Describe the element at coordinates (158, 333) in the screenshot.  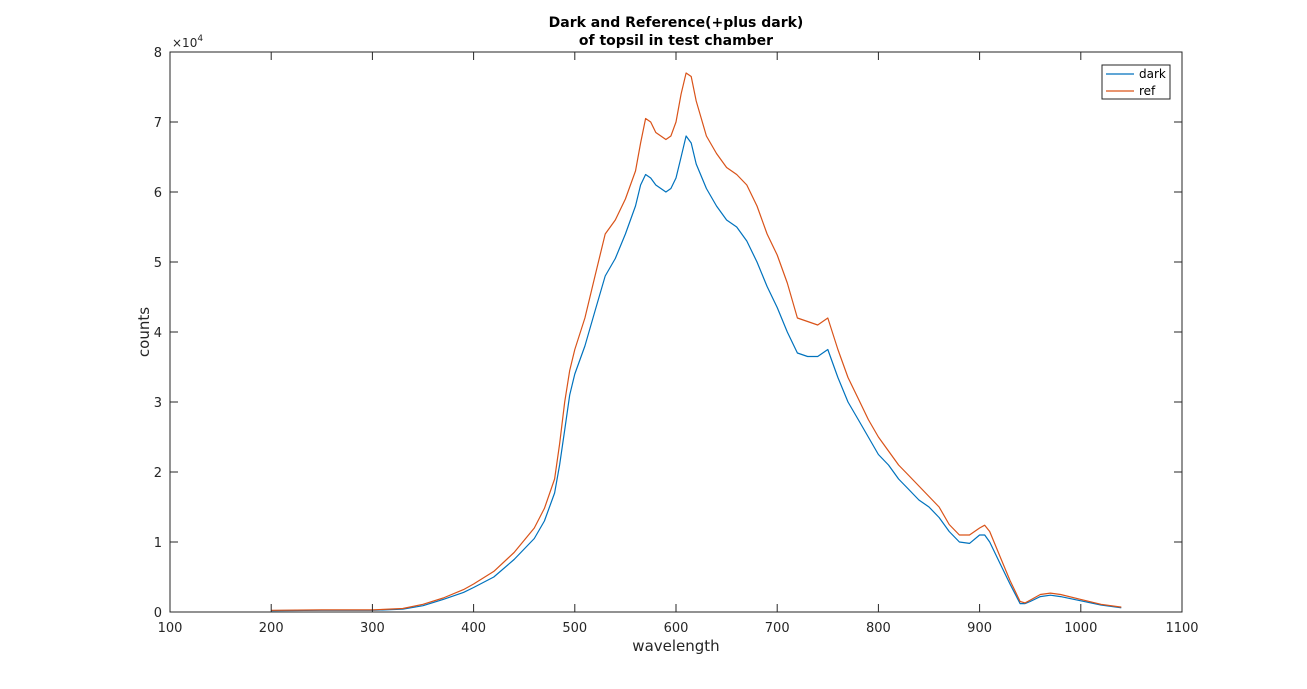
I see `y-tick-label: 4` at that location.